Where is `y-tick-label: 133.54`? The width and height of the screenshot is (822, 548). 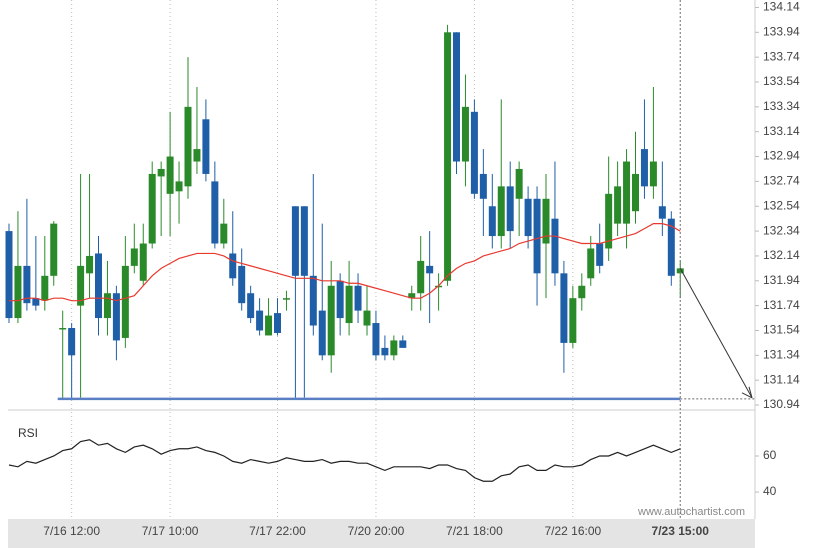 y-tick-label: 133.54 is located at coordinates (781, 81).